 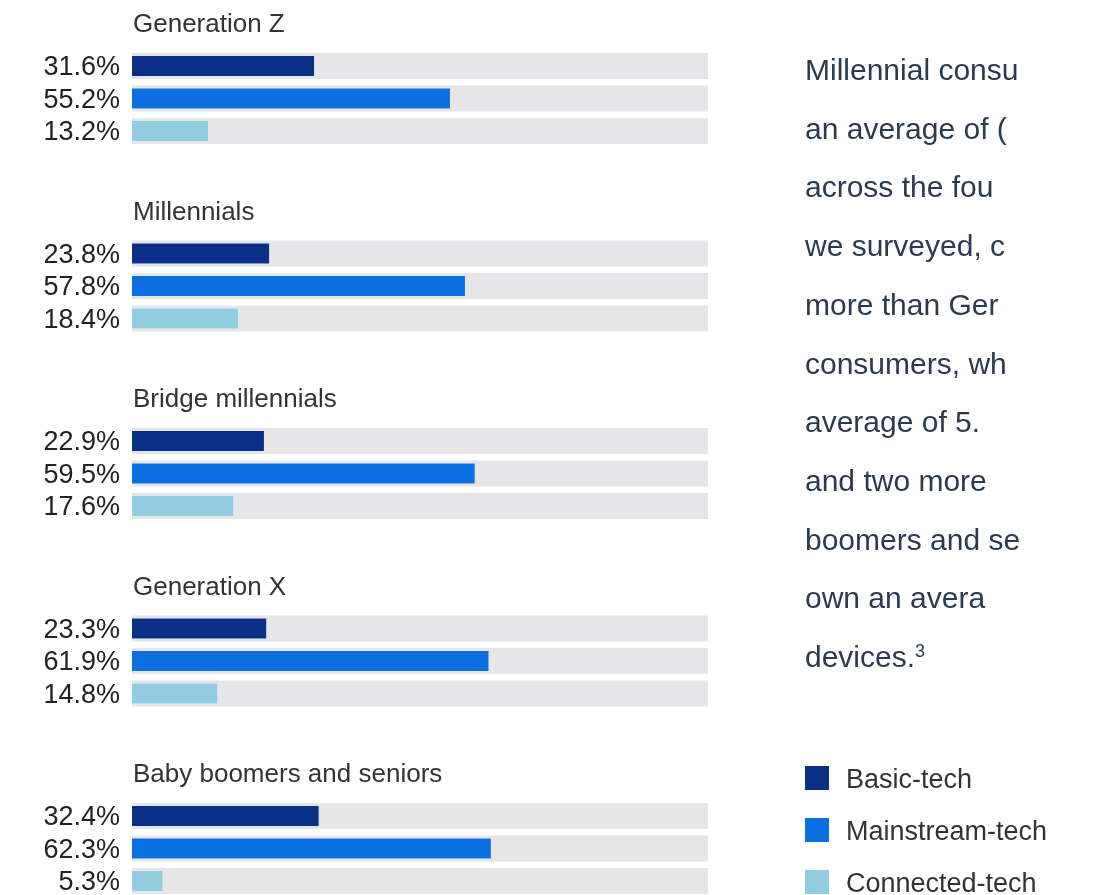 I want to click on text: average of 5., so click(x=893, y=422).